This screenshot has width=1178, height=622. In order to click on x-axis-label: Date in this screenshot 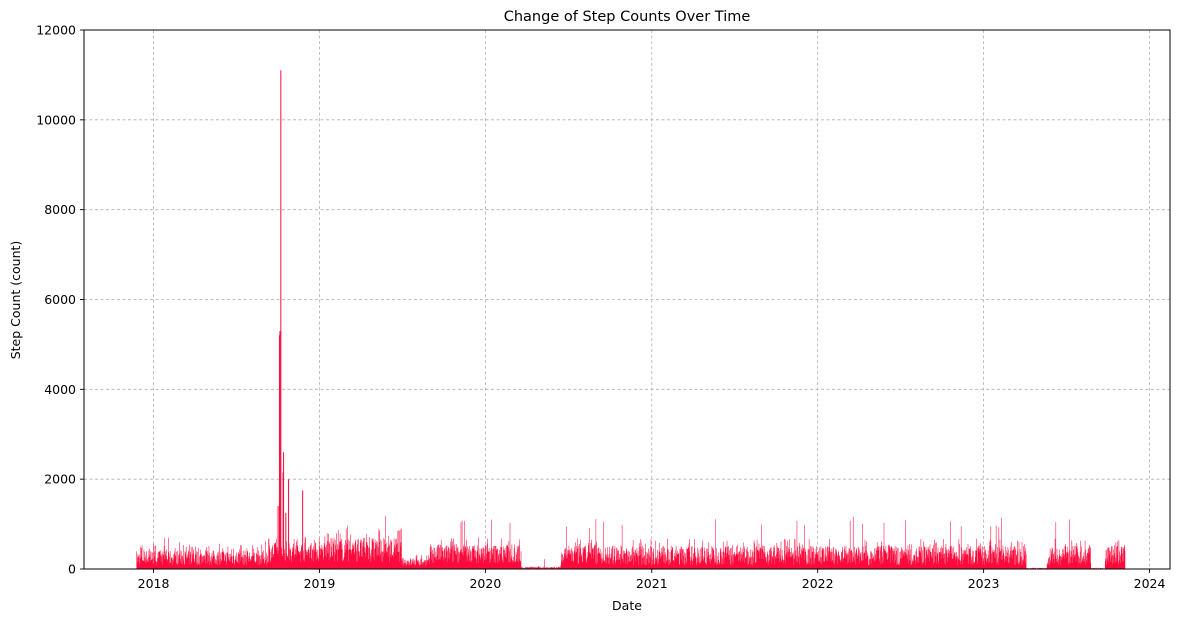, I will do `click(627, 605)`.